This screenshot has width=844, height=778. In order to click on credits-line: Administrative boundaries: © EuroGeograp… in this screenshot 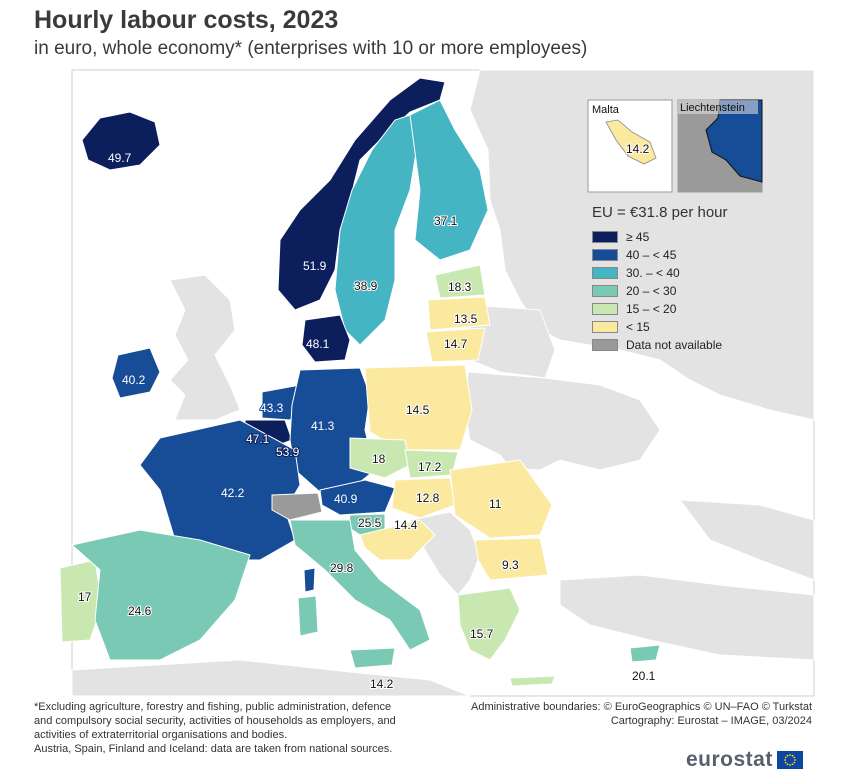, I will do `click(641, 707)`.